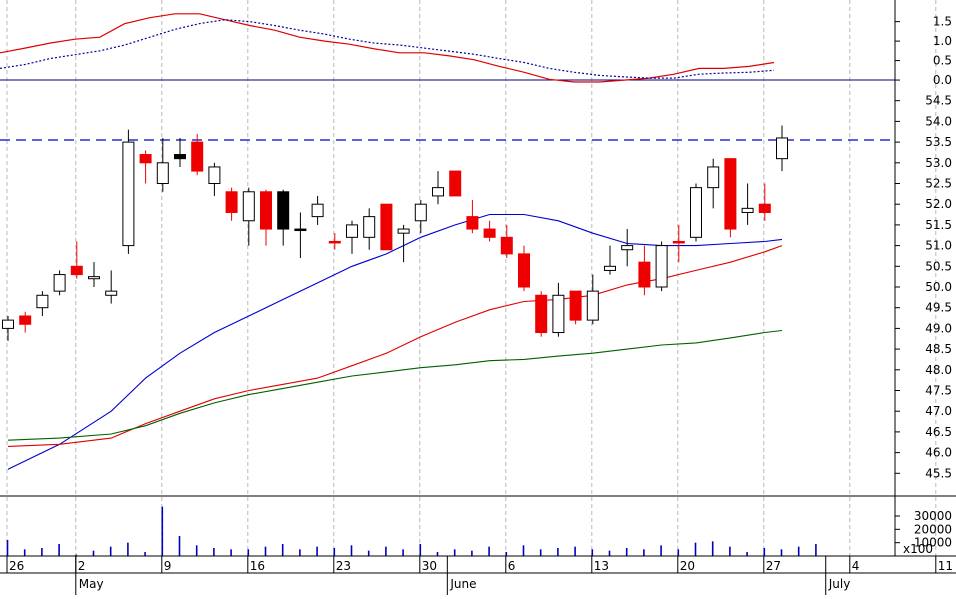  What do you see at coordinates (938, 411) in the screenshot?
I see `price-ytick-tick-label-15: 47.0` at bounding box center [938, 411].